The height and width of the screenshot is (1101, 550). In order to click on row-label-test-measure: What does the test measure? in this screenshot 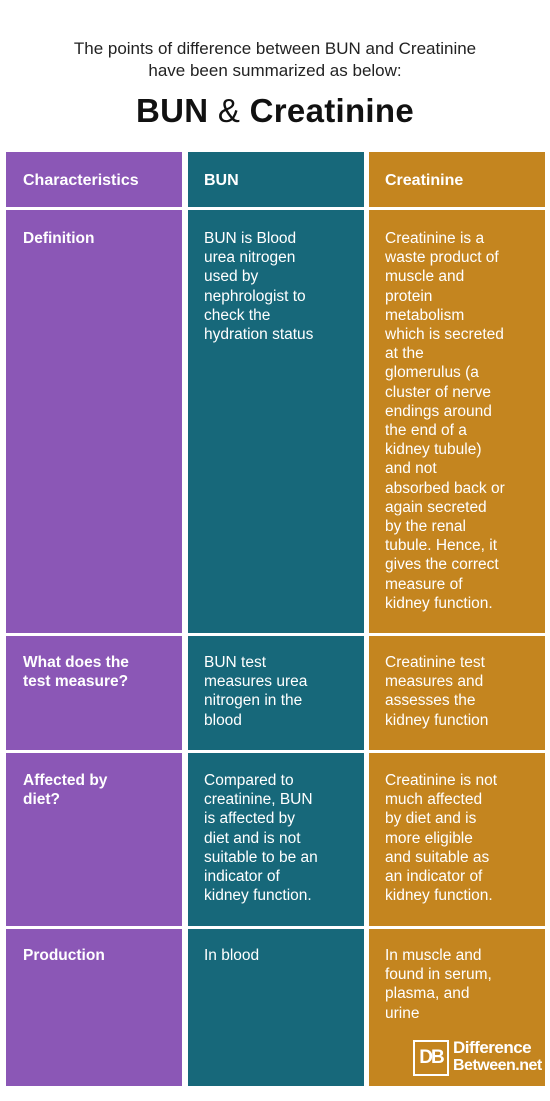, I will do `click(76, 672)`.